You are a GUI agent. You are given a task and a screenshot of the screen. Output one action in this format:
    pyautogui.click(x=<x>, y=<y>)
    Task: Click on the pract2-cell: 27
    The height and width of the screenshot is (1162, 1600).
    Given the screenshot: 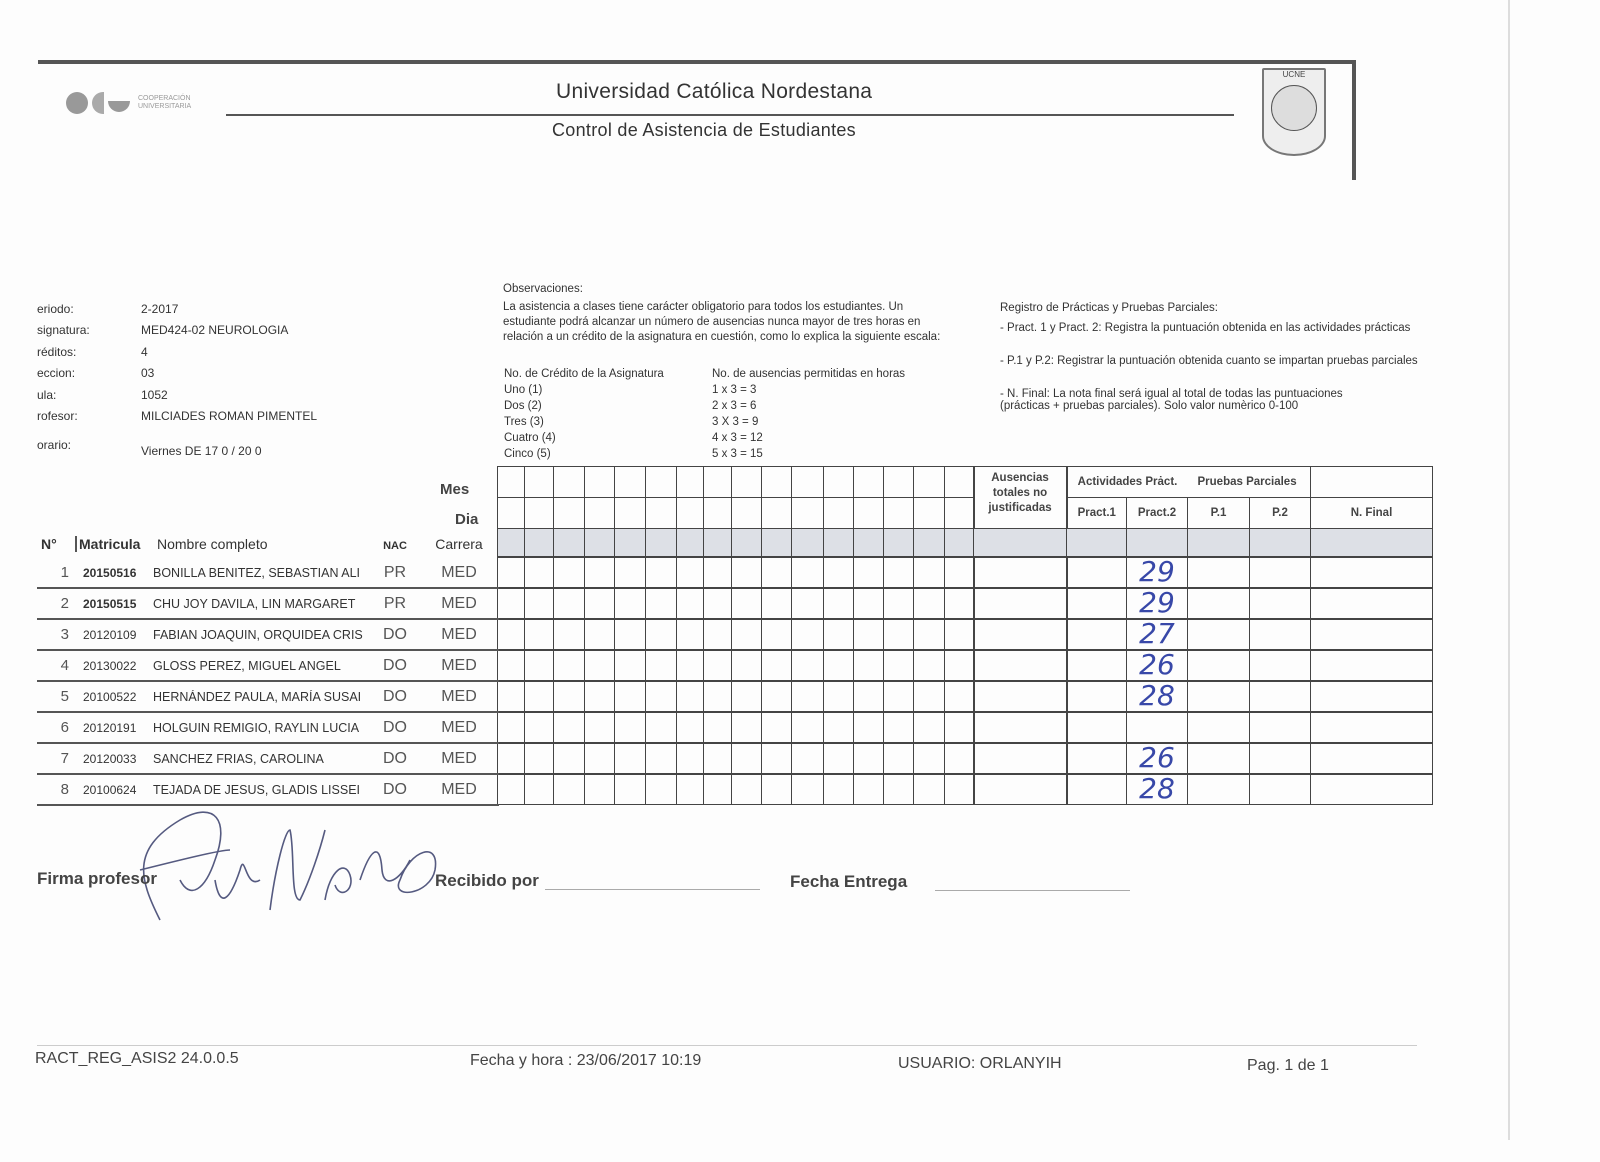 What is the action you would take?
    pyautogui.click(x=1157, y=634)
    